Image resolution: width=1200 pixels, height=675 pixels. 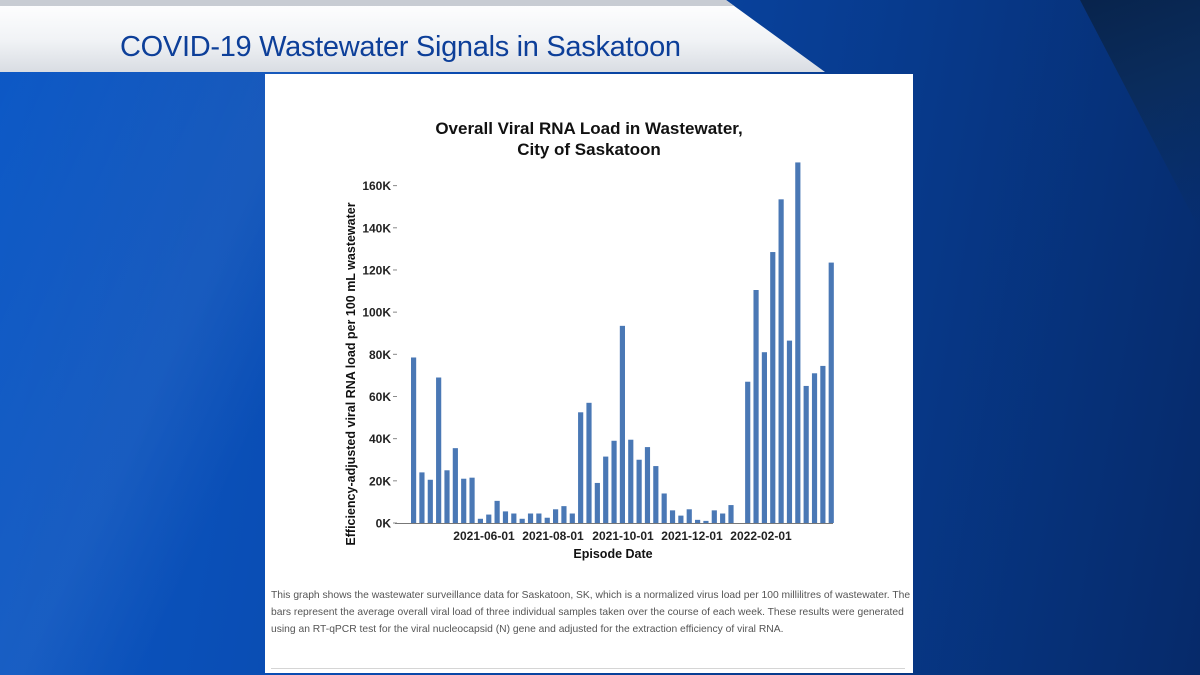 I want to click on chart-title-line1: Overall Viral RNA Load in Wastewater,, so click(x=589, y=128).